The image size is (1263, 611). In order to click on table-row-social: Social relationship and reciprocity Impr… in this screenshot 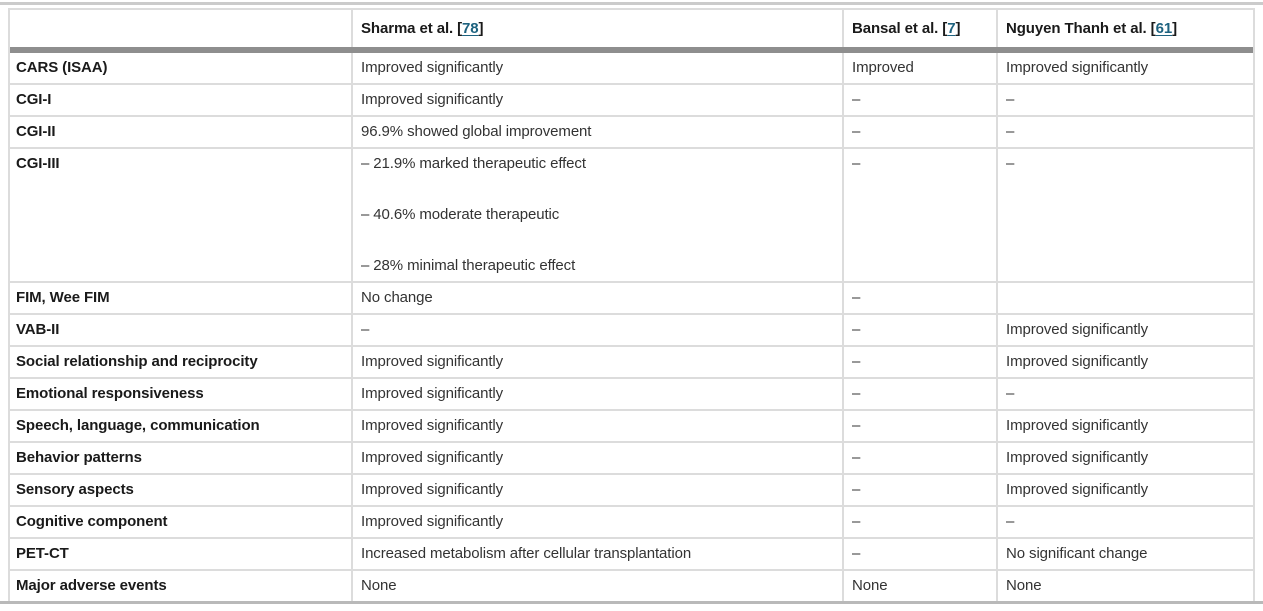, I will do `click(631, 362)`.